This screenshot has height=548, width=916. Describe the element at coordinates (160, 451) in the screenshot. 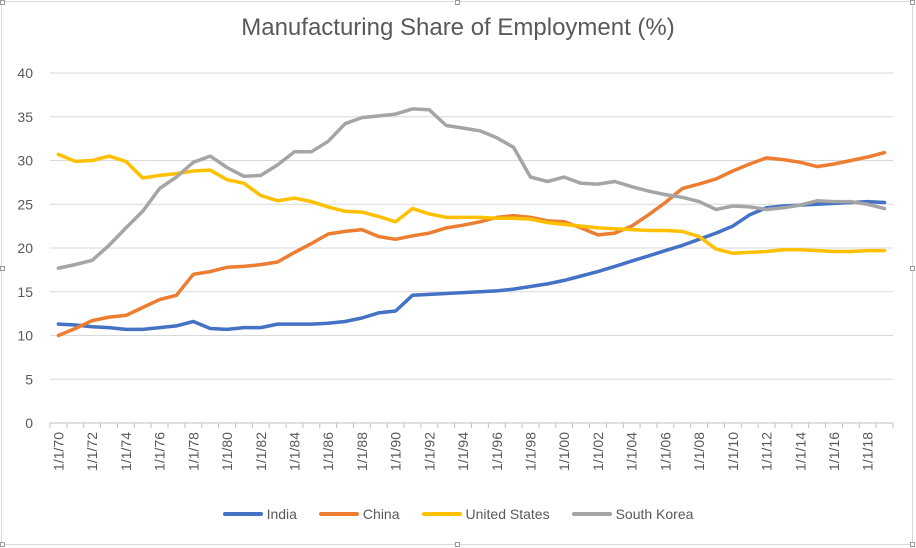

I see `x-tick-label: 1/1/76` at that location.